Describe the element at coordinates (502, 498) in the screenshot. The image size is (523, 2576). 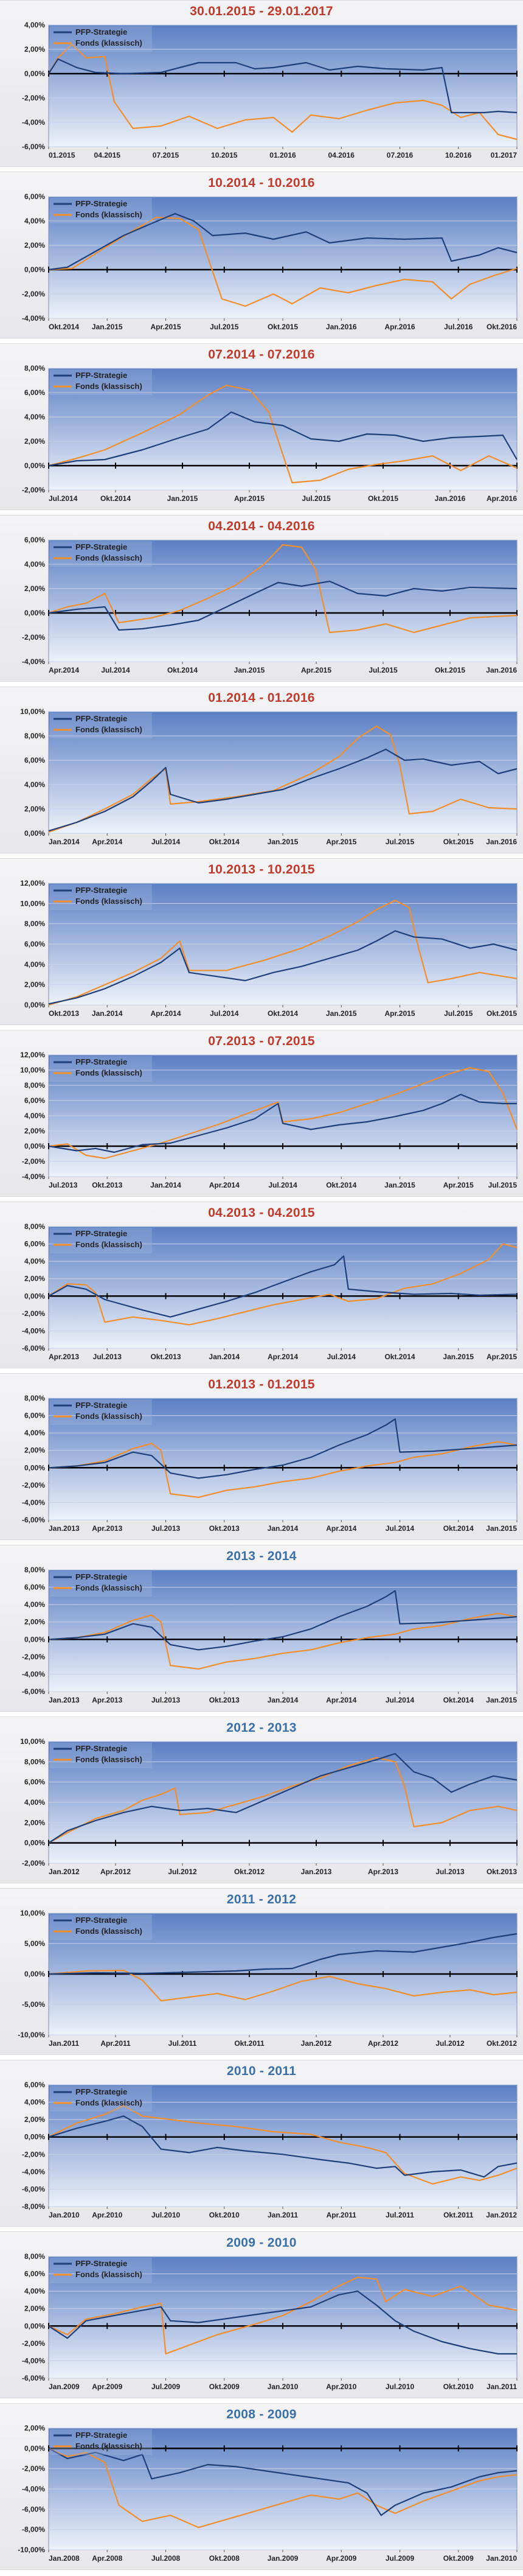
I see `x-tick-label: Apr.2016` at that location.